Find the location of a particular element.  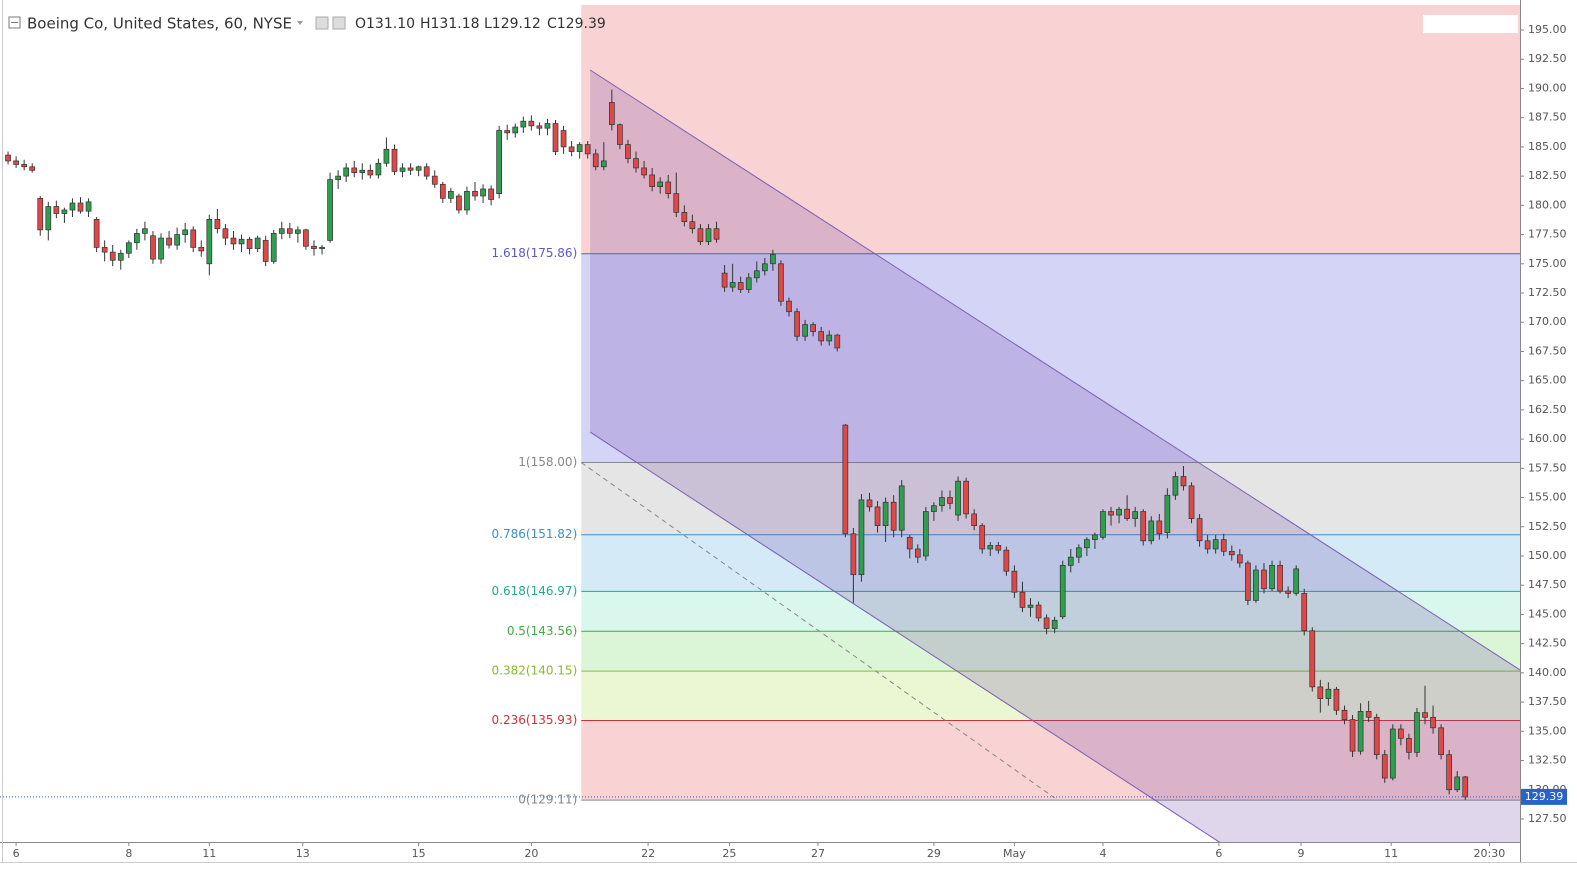

x-tick-label: 20:30 is located at coordinates (1490, 853).